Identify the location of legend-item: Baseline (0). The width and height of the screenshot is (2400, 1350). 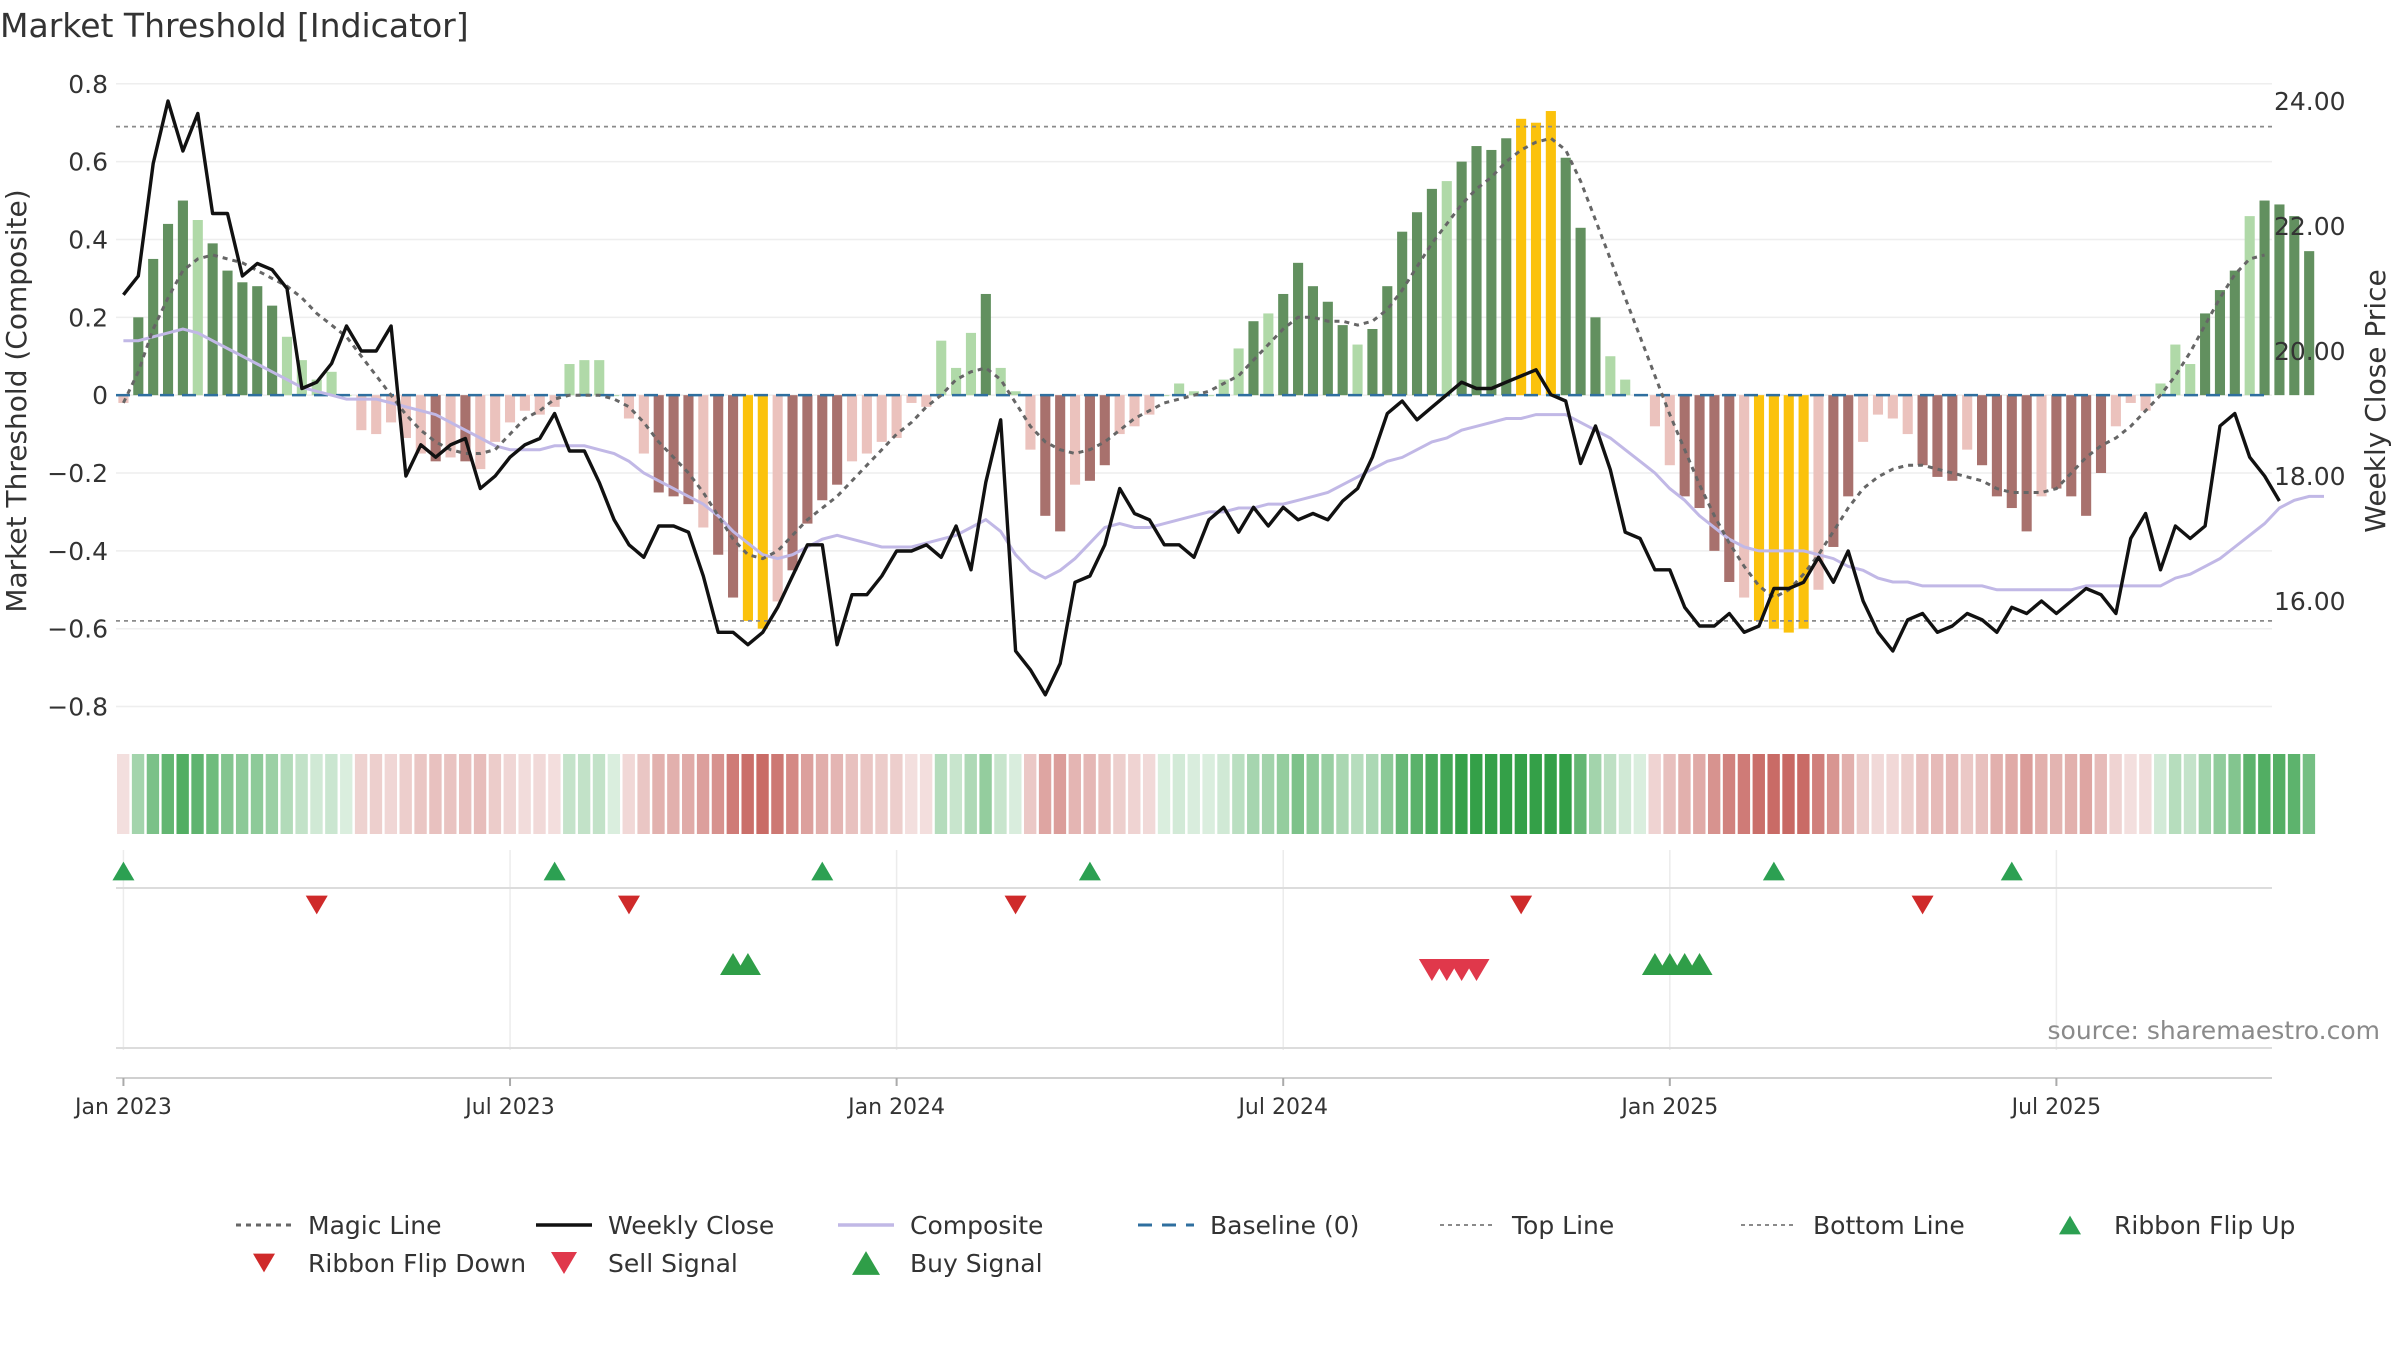
(1248, 1225).